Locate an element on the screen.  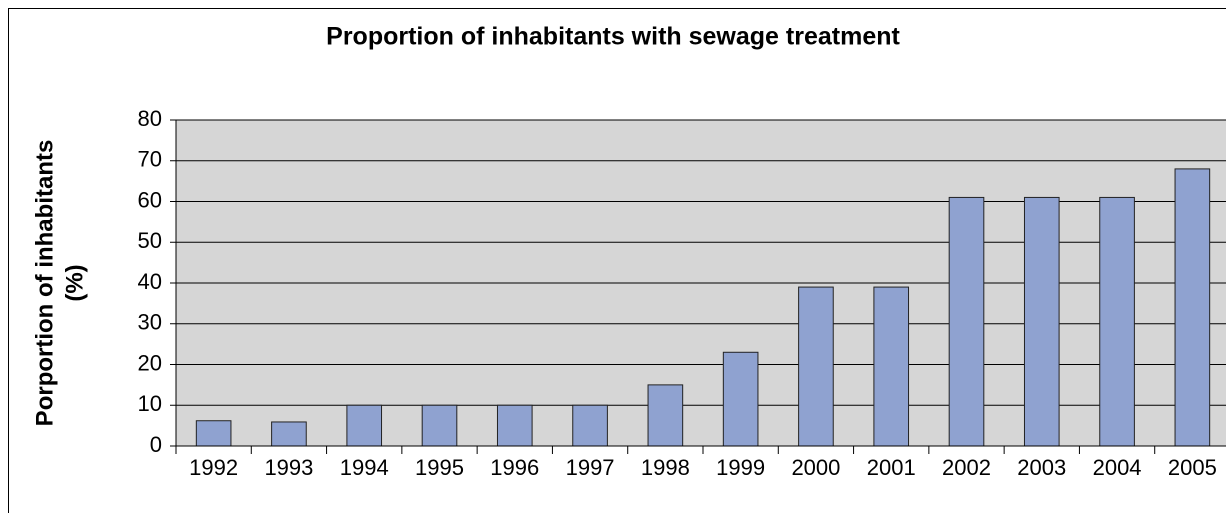
y-axis-title: Porportion of inhabitants (%) is located at coordinates (59, 283).